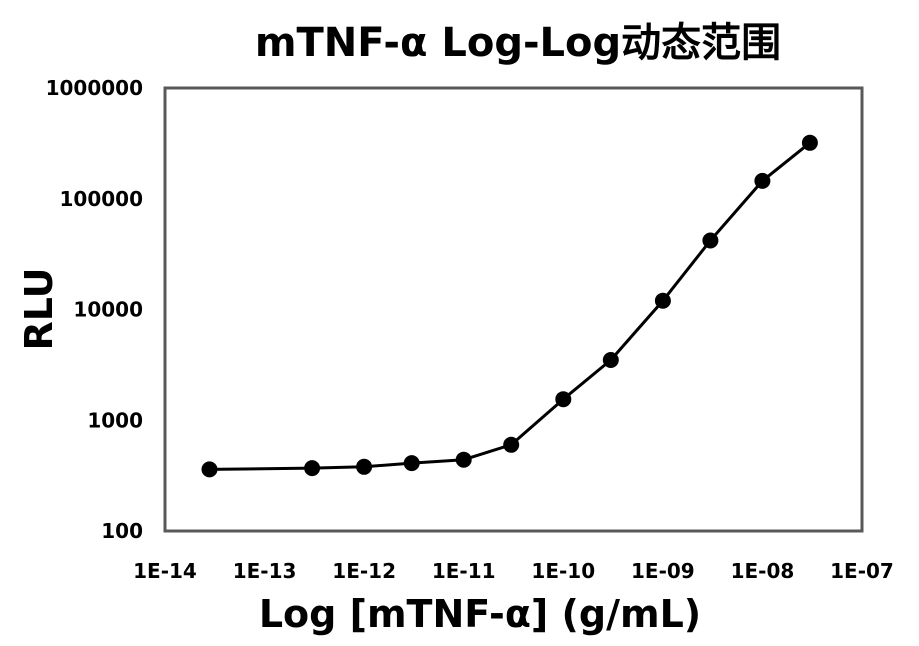 The width and height of the screenshot is (919, 646). What do you see at coordinates (364, 571) in the screenshot?
I see `x-tick-label: 1E-12` at bounding box center [364, 571].